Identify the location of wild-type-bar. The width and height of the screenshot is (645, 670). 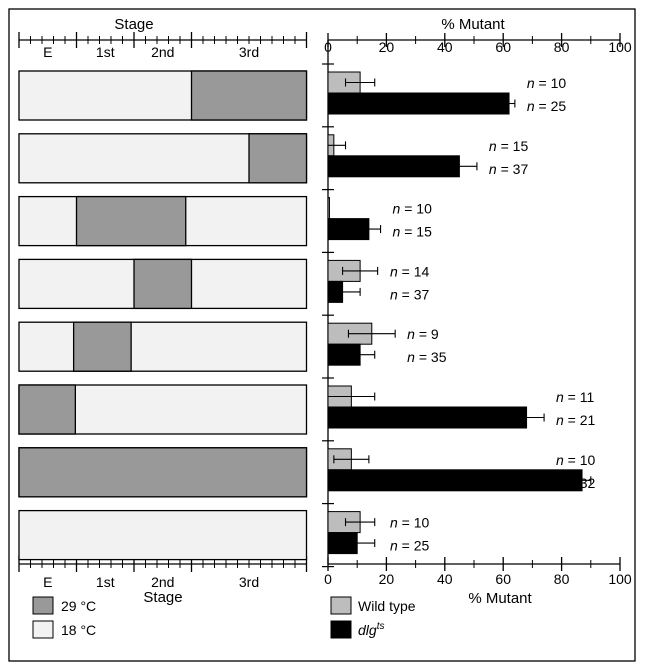
(328, 208).